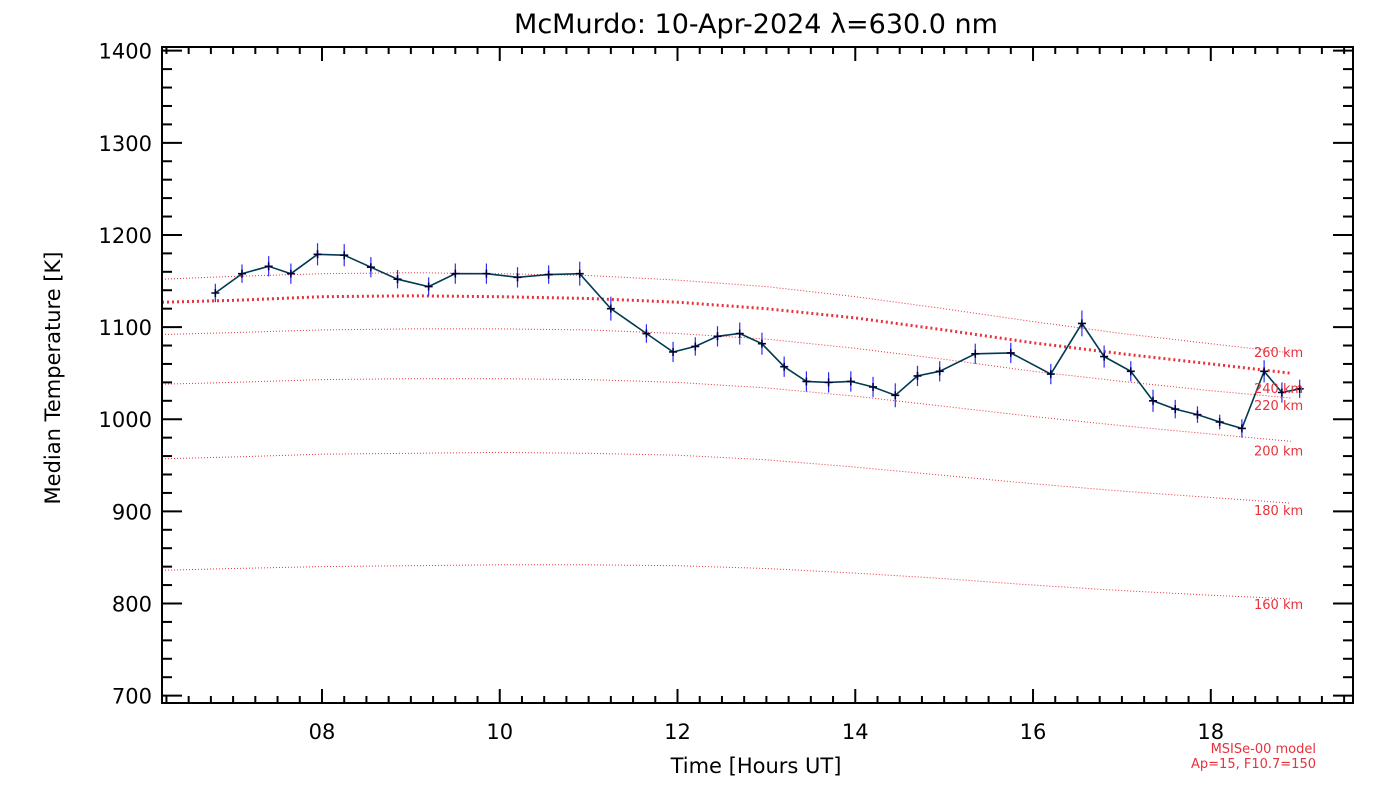 This screenshot has width=1400, height=800. I want to click on model-curve-label: 180 km, so click(1278, 511).